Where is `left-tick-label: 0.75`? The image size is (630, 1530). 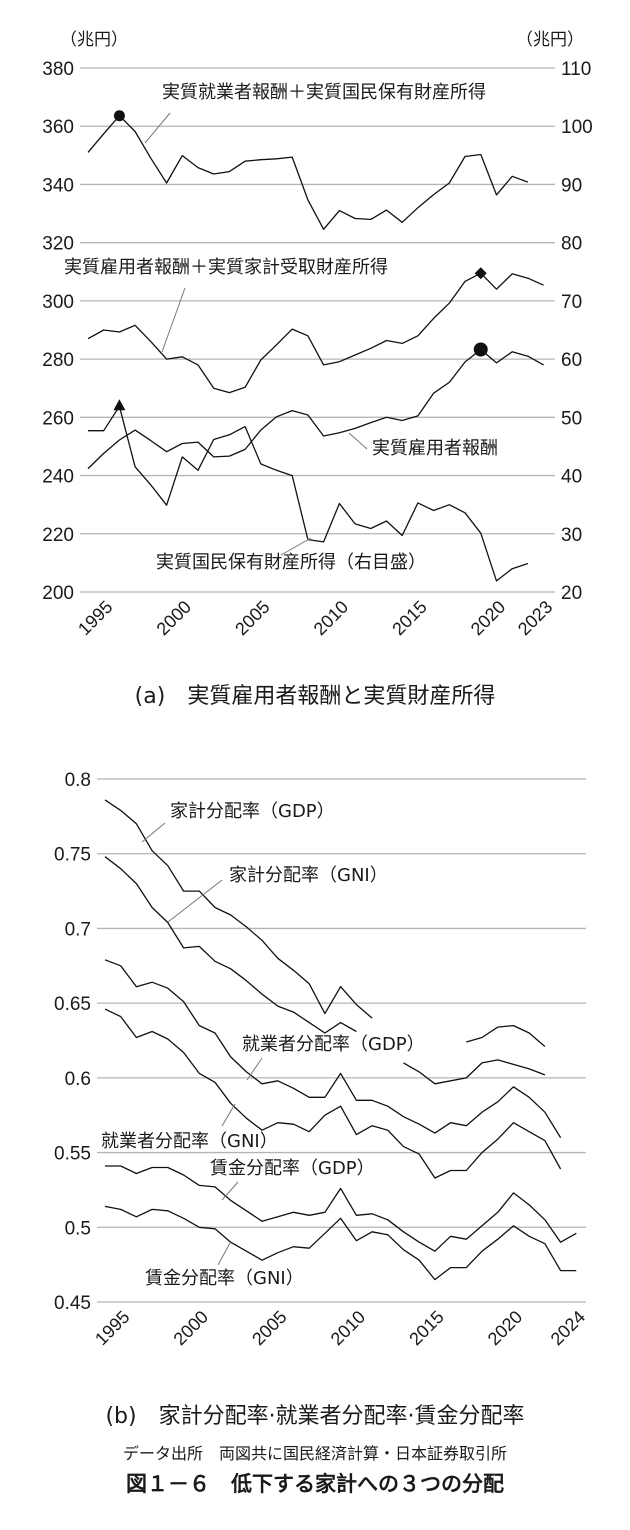
left-tick-label: 0.75 is located at coordinates (72, 855).